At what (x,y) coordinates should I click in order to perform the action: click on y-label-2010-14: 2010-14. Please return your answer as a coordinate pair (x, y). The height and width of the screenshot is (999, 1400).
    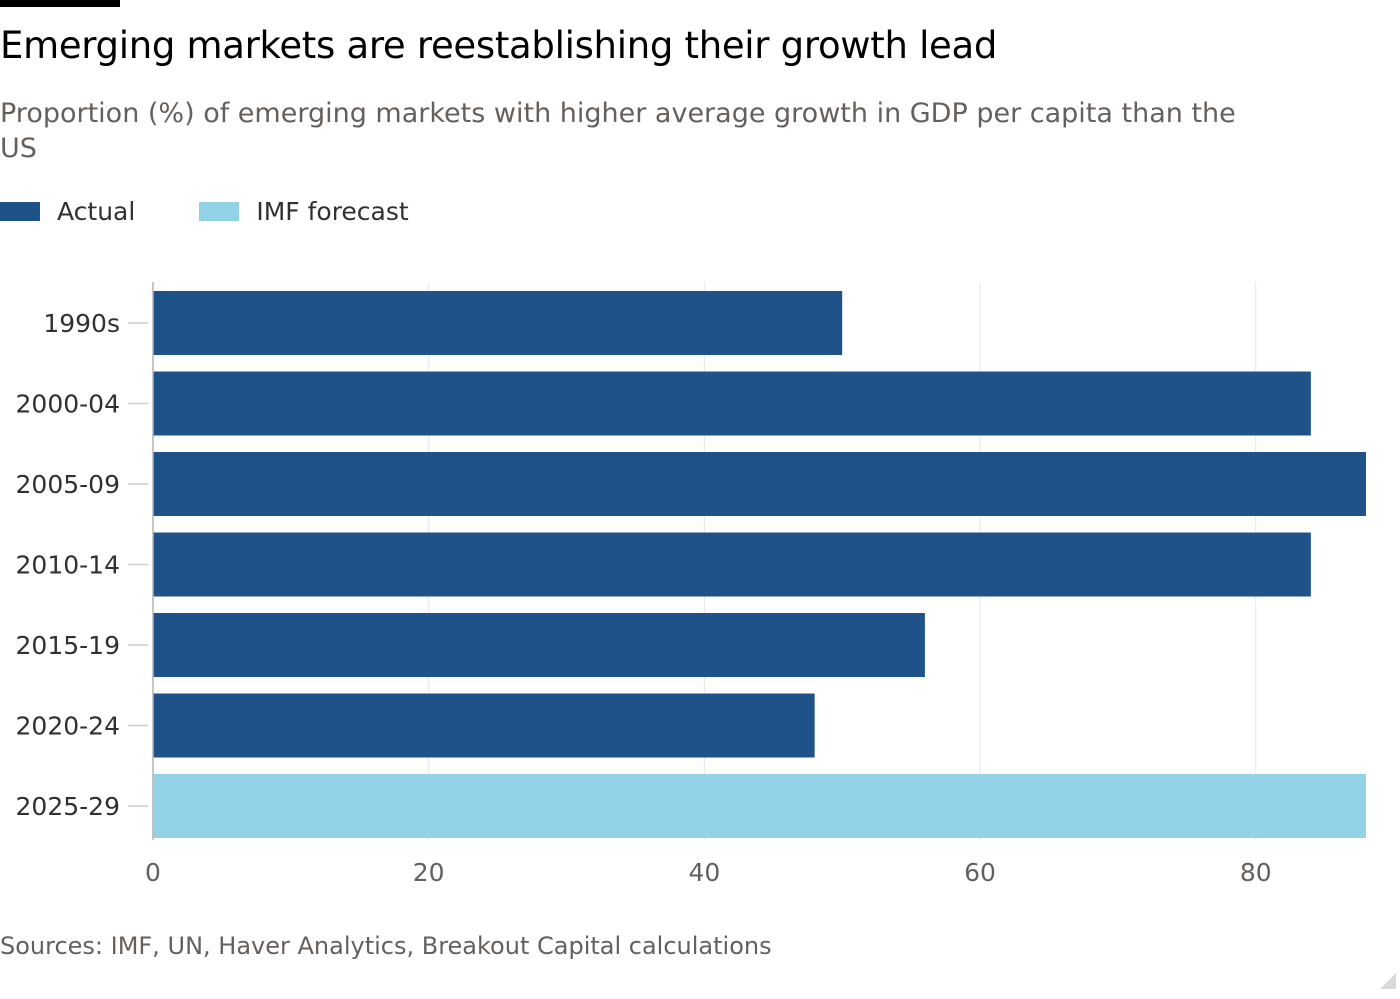
    Looking at the image, I should click on (68, 565).